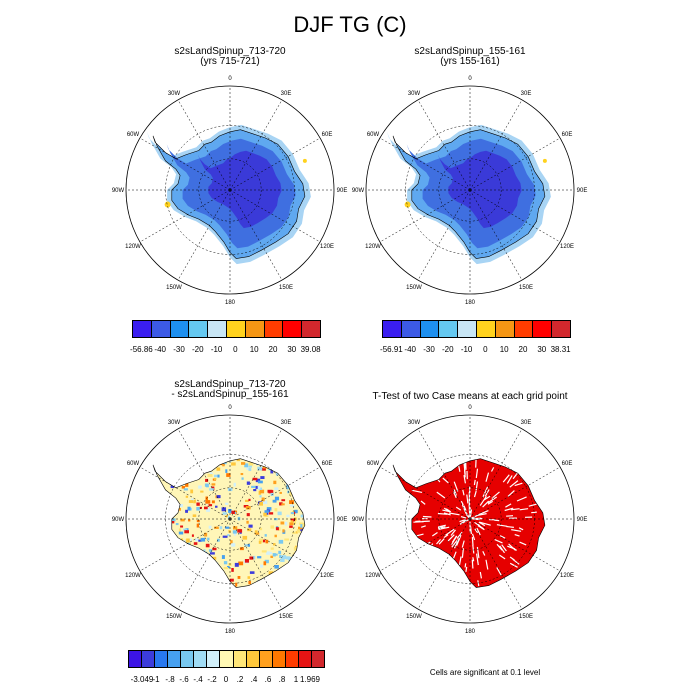  I want to click on colorbar-label: 38.31, so click(560, 349).